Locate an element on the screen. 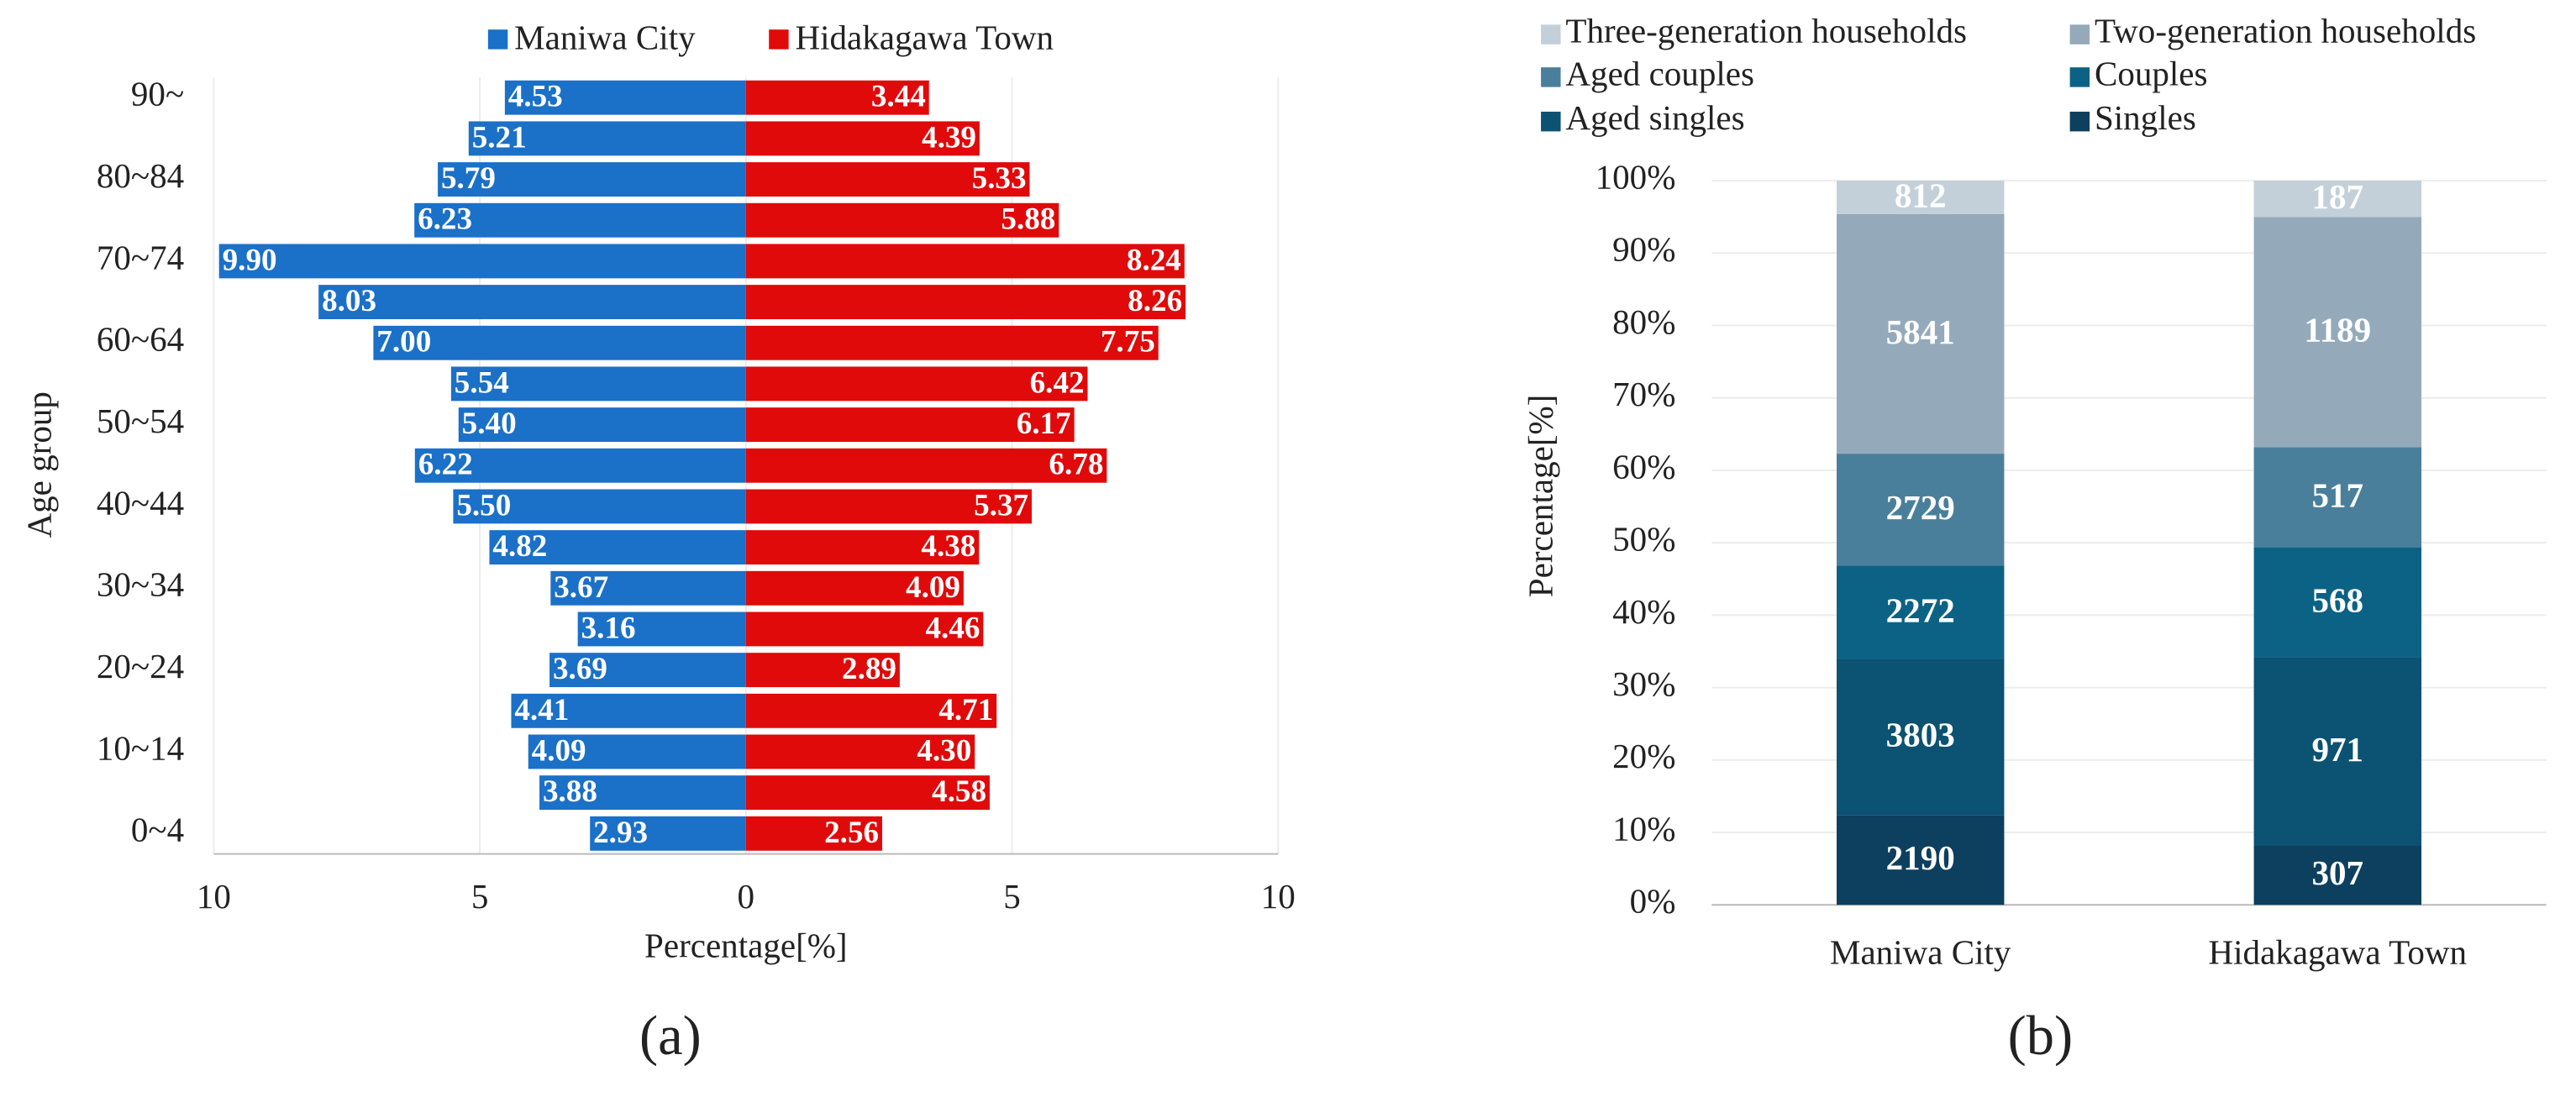 The width and height of the screenshot is (2576, 1097). value-label: 4.46 is located at coordinates (953, 628).